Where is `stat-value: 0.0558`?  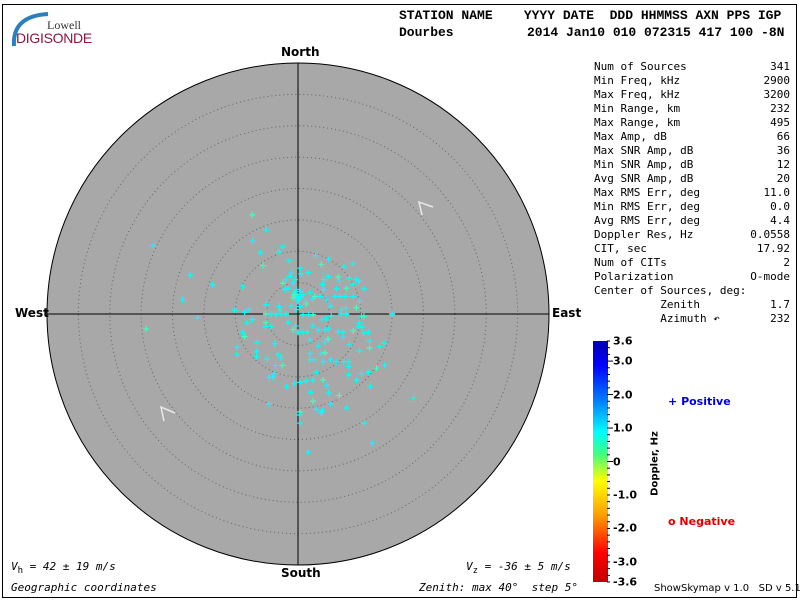
stat-value: 0.0558 is located at coordinates (770, 234).